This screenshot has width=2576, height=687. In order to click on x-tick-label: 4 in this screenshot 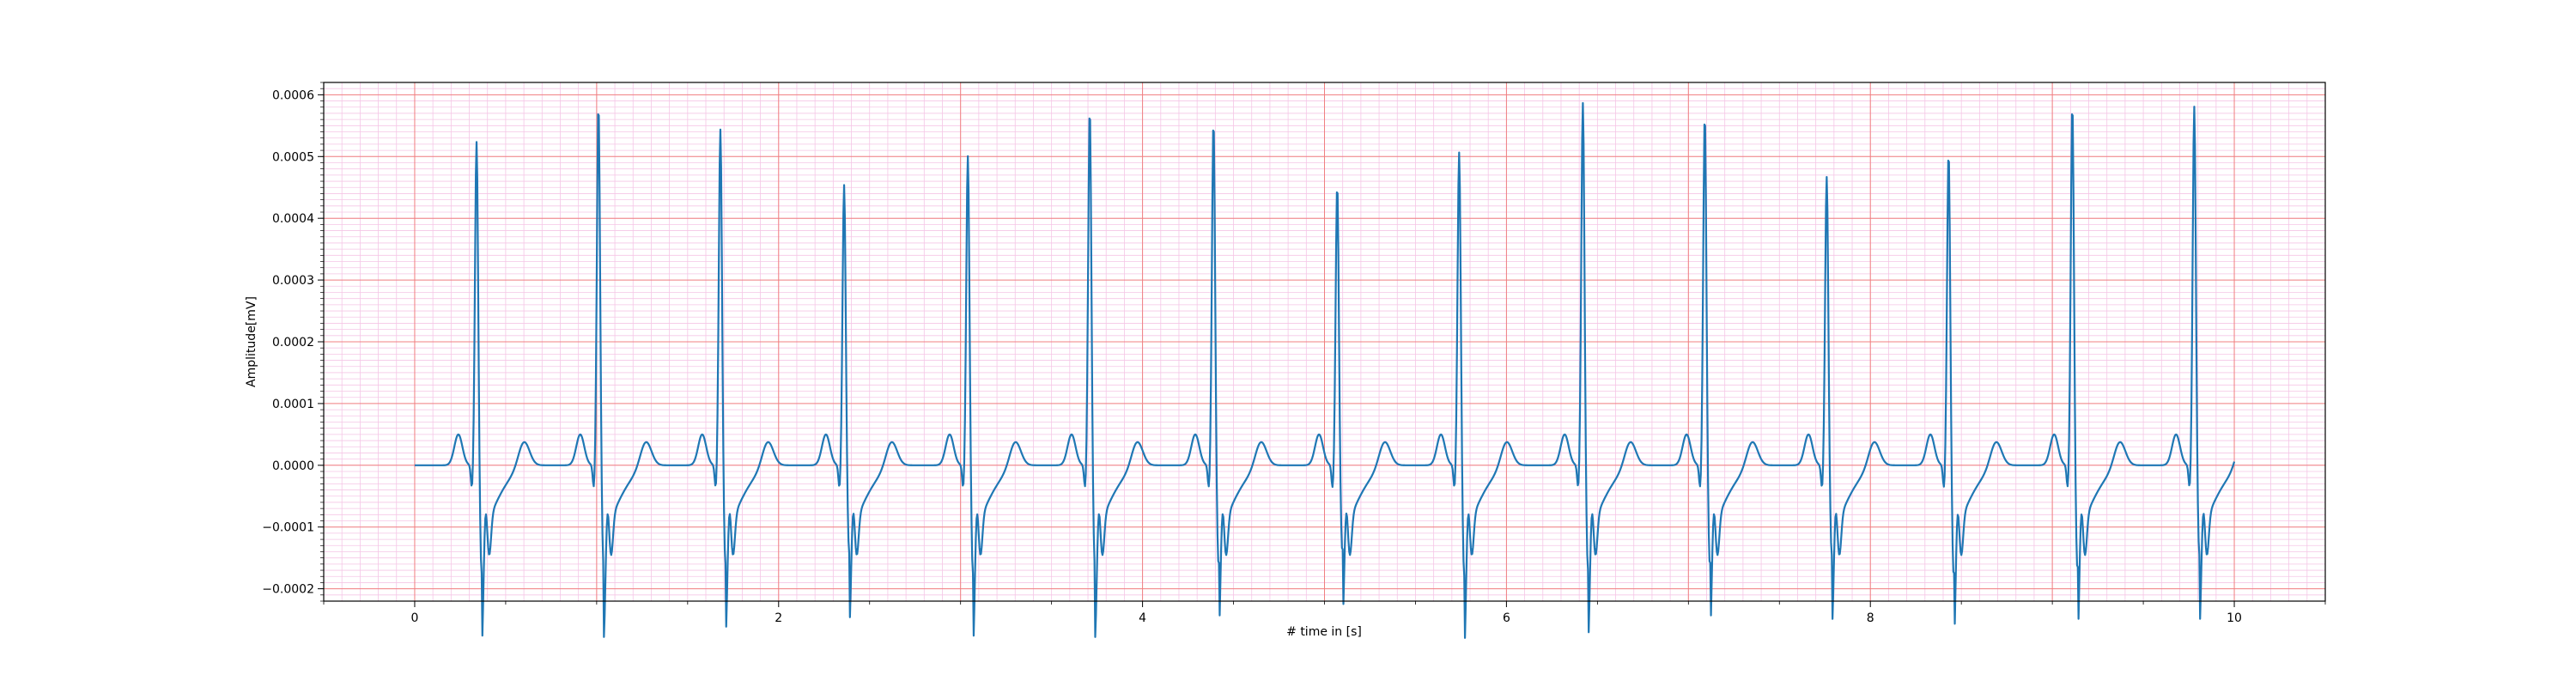, I will do `click(1142, 618)`.